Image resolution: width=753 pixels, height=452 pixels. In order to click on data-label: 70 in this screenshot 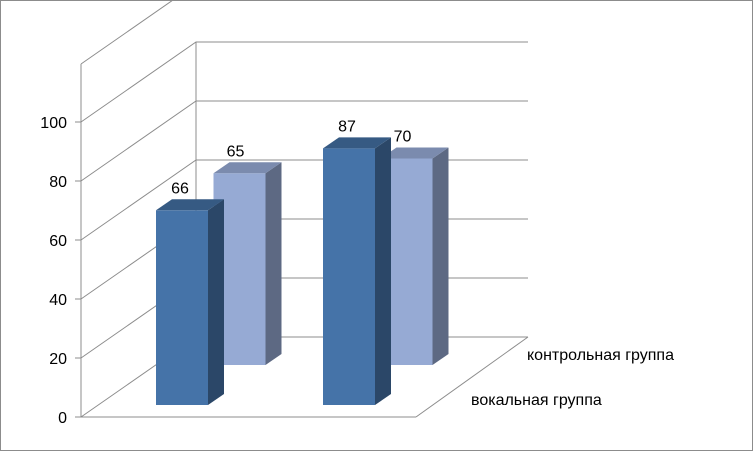, I will do `click(403, 137)`.